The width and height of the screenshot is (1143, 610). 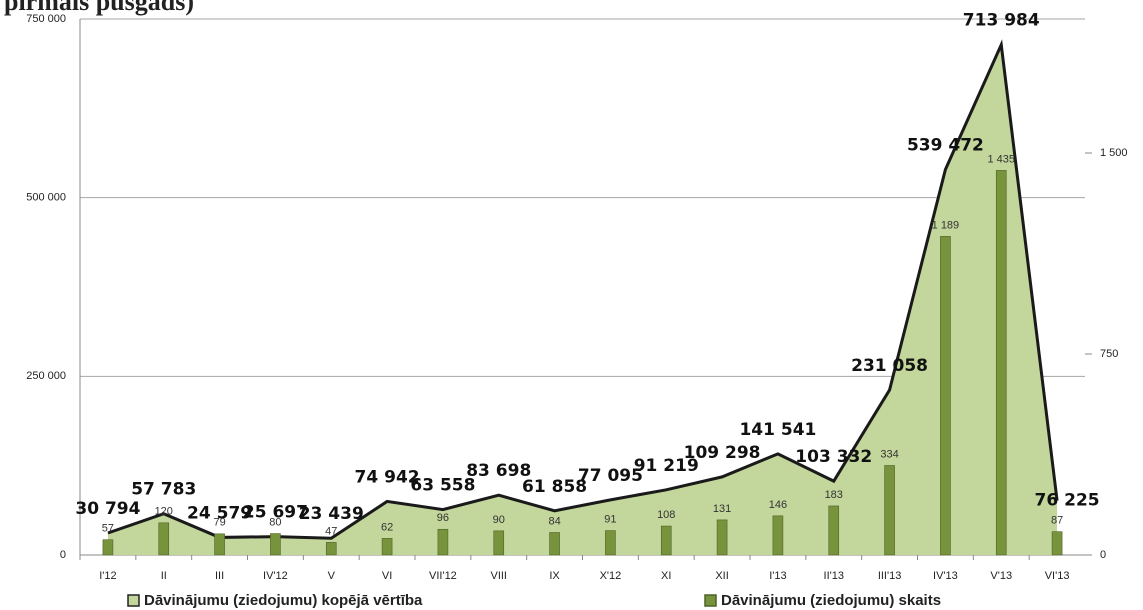 What do you see at coordinates (946, 225) in the screenshot?
I see `bar-value-label: 1 189` at bounding box center [946, 225].